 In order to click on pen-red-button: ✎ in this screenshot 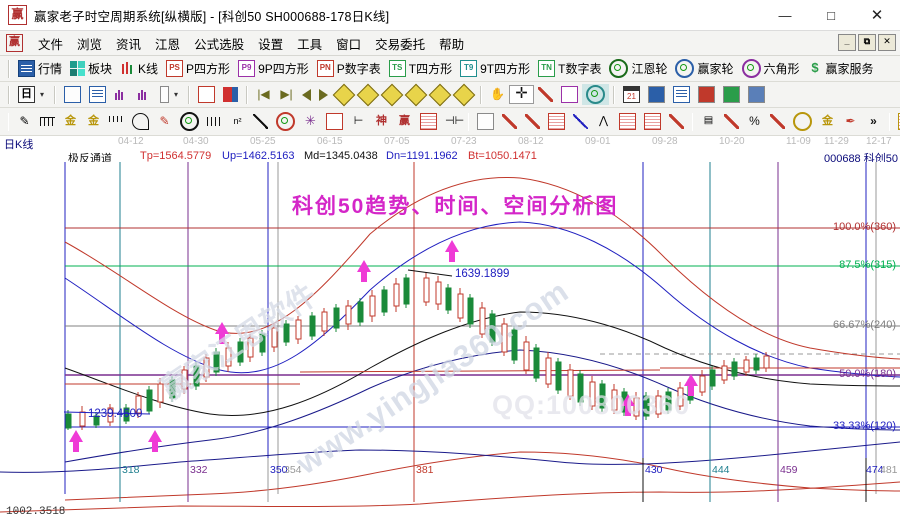, I will do `click(164, 121)`.